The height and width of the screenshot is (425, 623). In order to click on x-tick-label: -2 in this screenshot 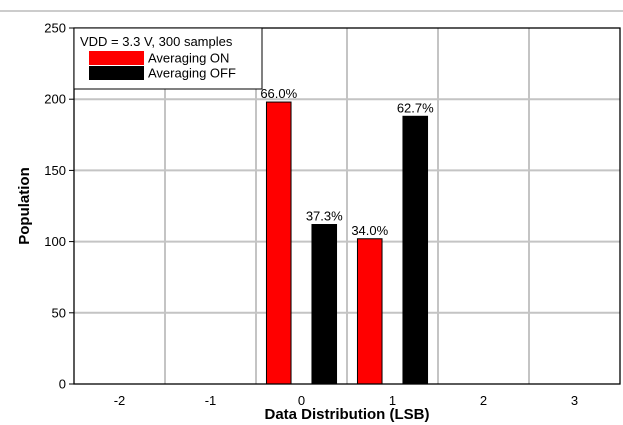, I will do `click(120, 400)`.